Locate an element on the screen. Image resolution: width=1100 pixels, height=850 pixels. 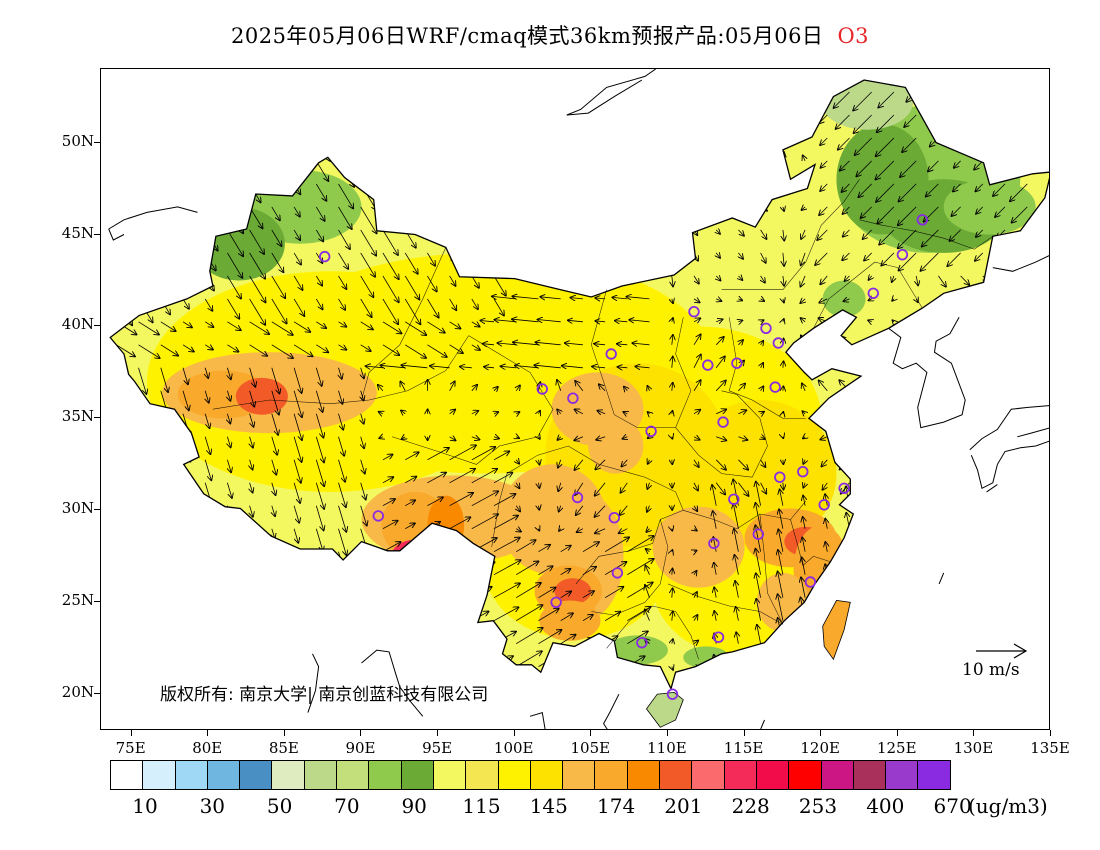
legend-value-label: 201 is located at coordinates (683, 806).